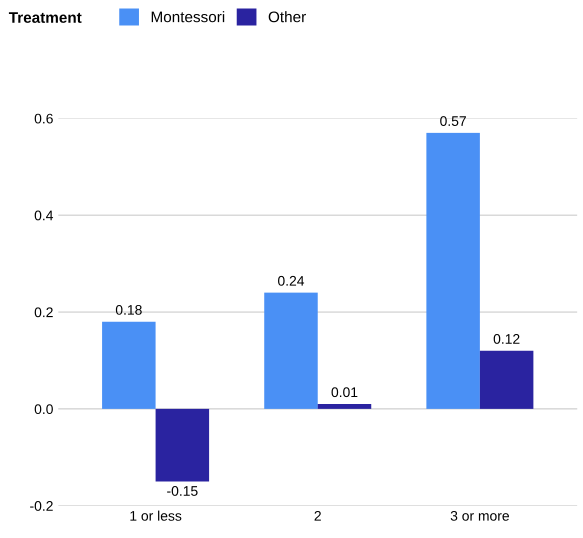  I want to click on legend-label: Other, so click(287, 16).